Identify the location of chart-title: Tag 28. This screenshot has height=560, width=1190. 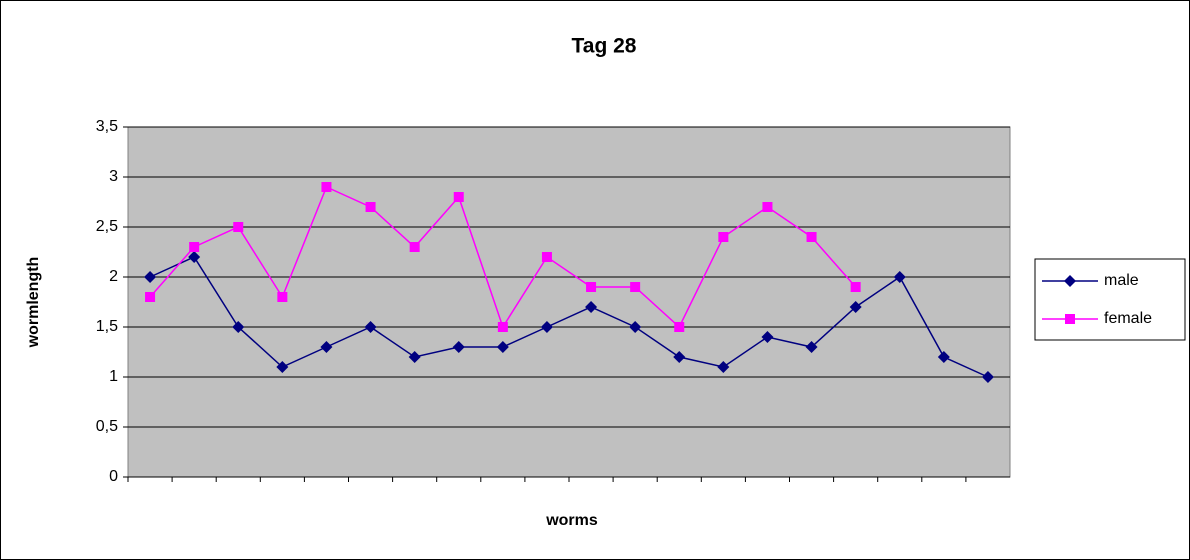
(604, 46).